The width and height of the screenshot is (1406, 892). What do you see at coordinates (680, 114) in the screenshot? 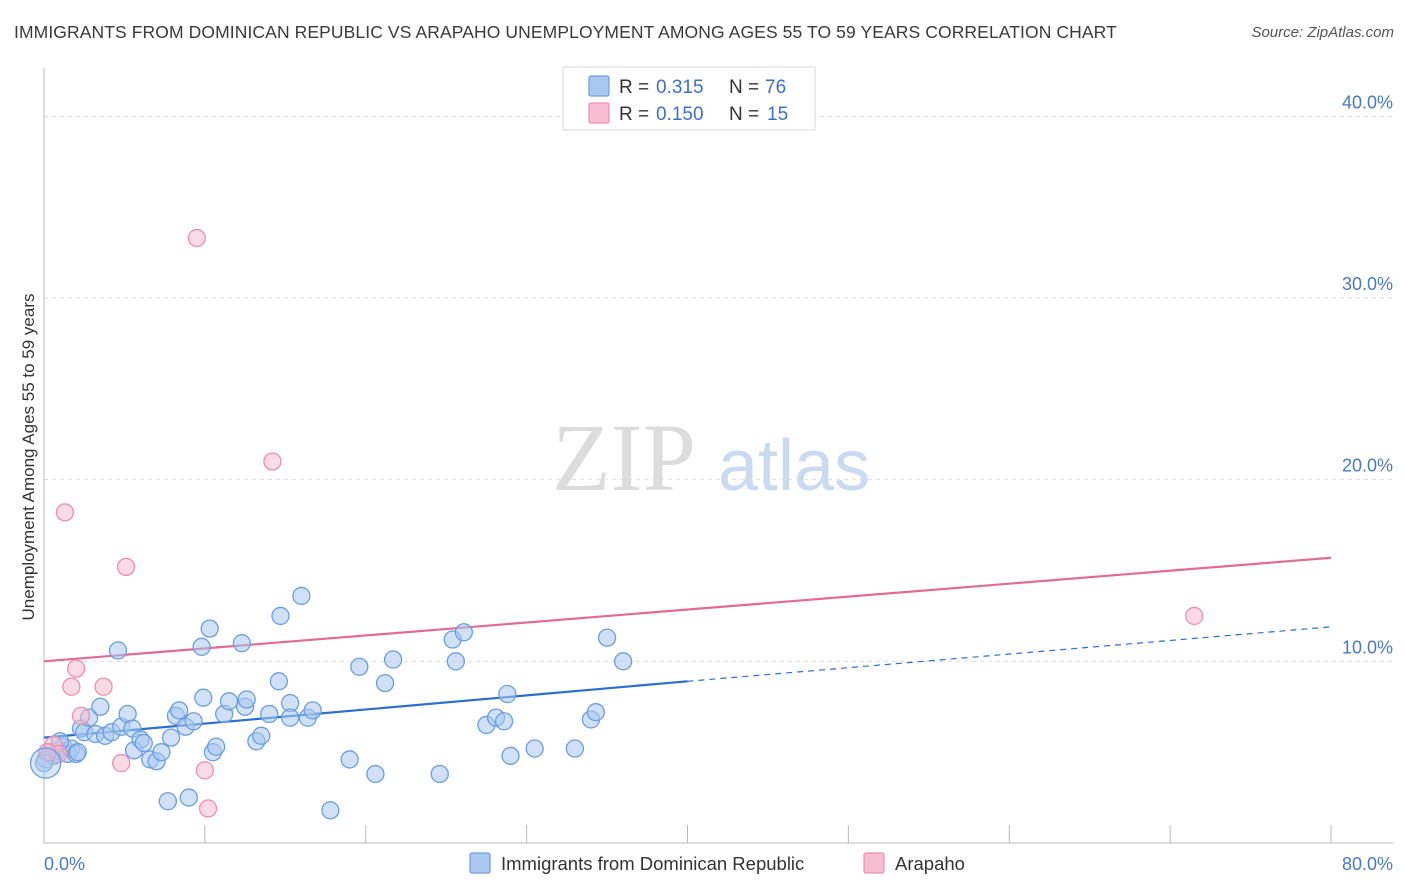
I see `legend-r-value-2: 0.150` at bounding box center [680, 114].